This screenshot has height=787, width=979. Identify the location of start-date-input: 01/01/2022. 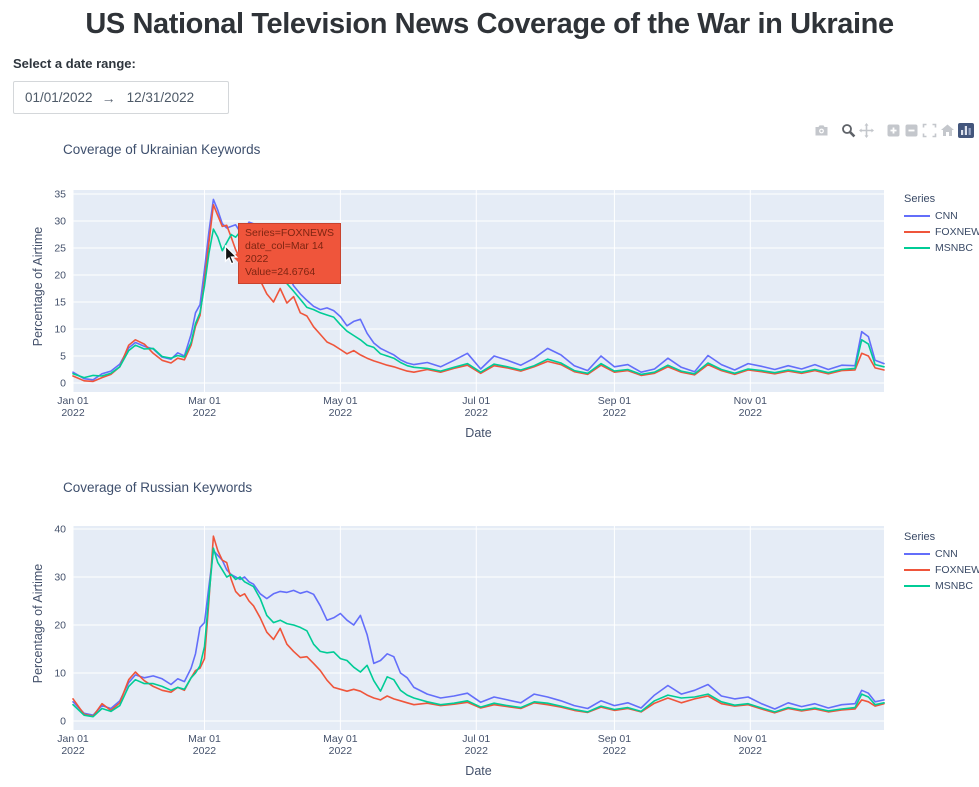
(59, 97).